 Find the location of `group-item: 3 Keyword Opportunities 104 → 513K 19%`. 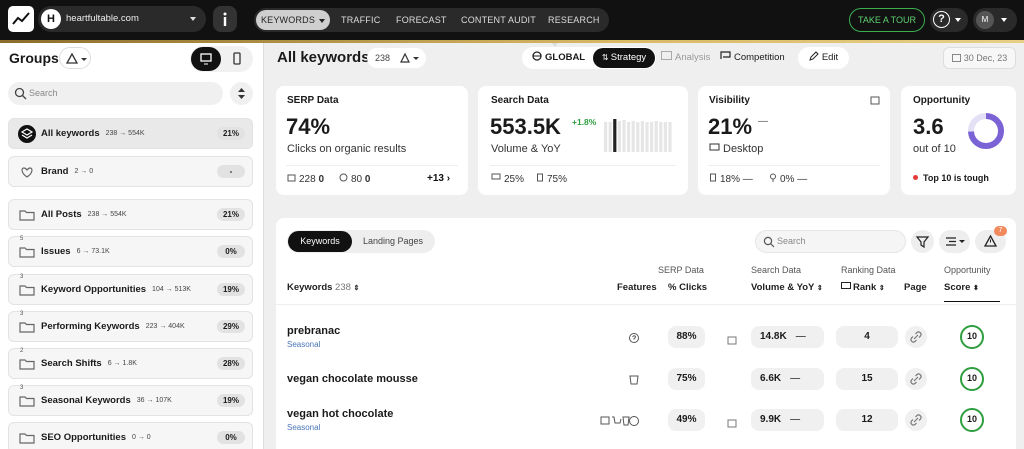

group-item: 3 Keyword Opportunities 104 → 513K 19% is located at coordinates (130, 289).